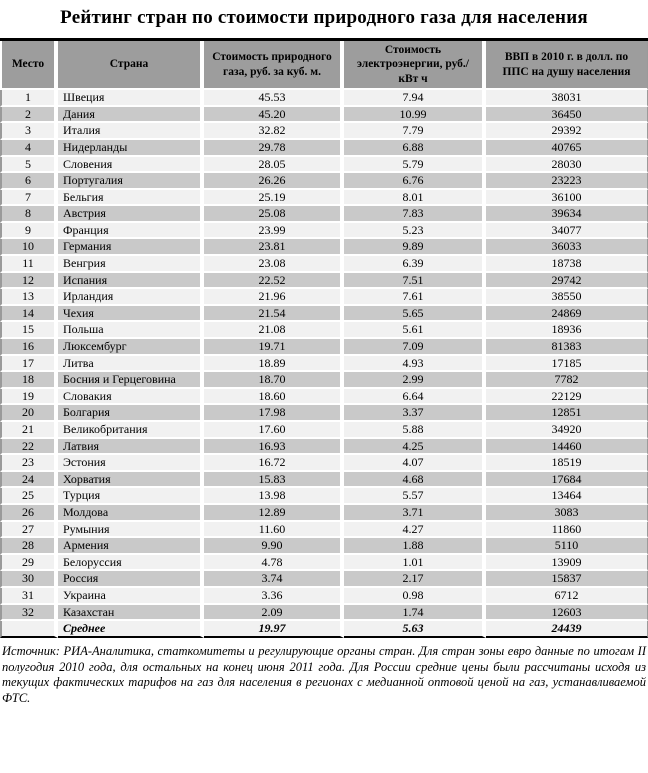 This screenshot has height=773, width=648. I want to click on gdp-cell: 34920, so click(567, 430).